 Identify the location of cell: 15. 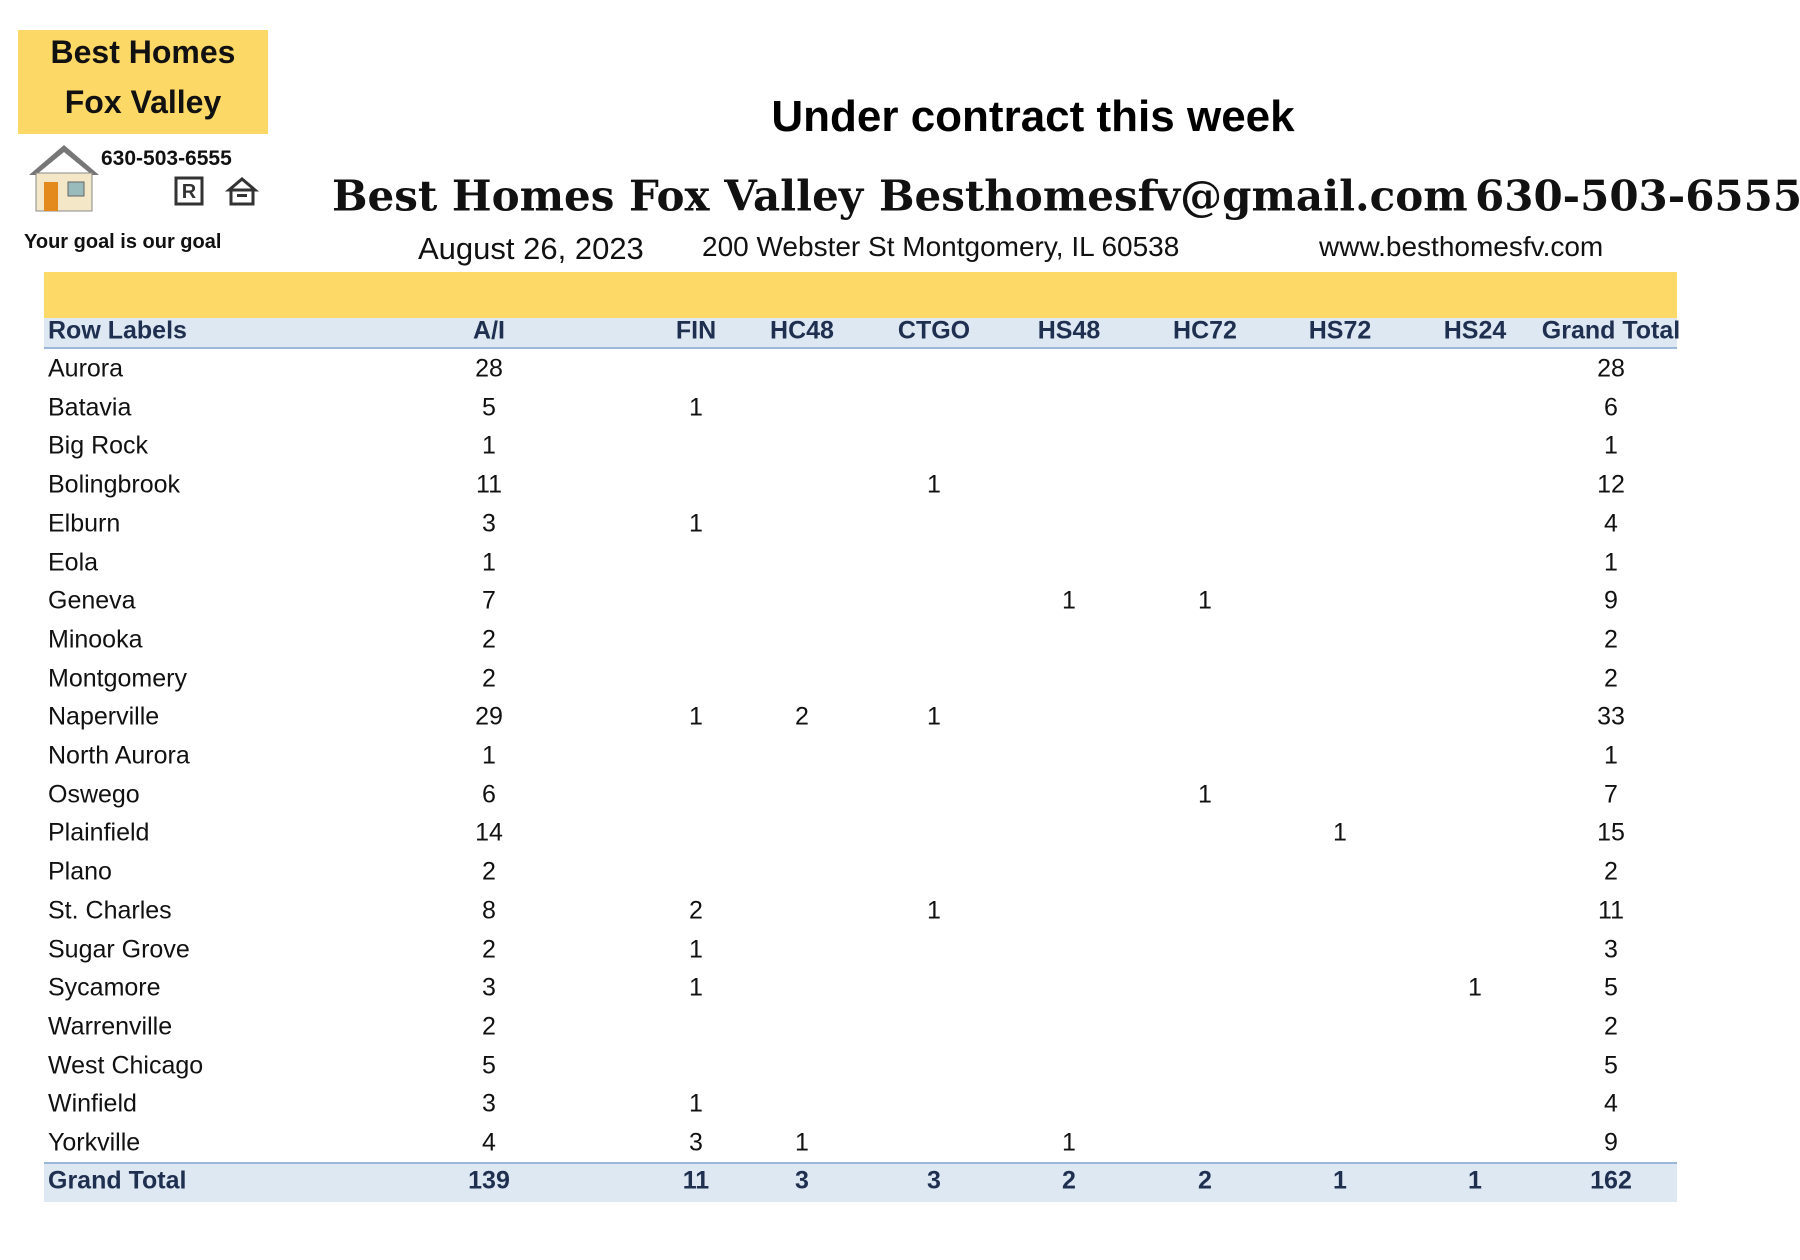
(1611, 832).